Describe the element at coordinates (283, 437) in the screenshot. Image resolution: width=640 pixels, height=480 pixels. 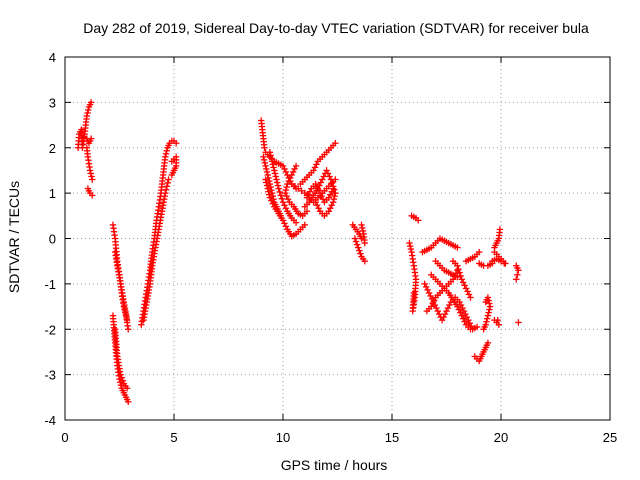
I see `x-tick-label: 10` at that location.